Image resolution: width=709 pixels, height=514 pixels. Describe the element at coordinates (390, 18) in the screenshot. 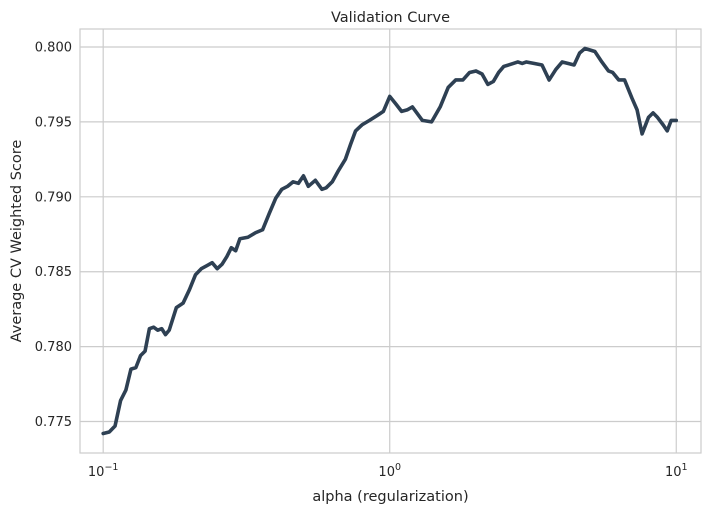

I see `chart-title: Validation Curve` at that location.